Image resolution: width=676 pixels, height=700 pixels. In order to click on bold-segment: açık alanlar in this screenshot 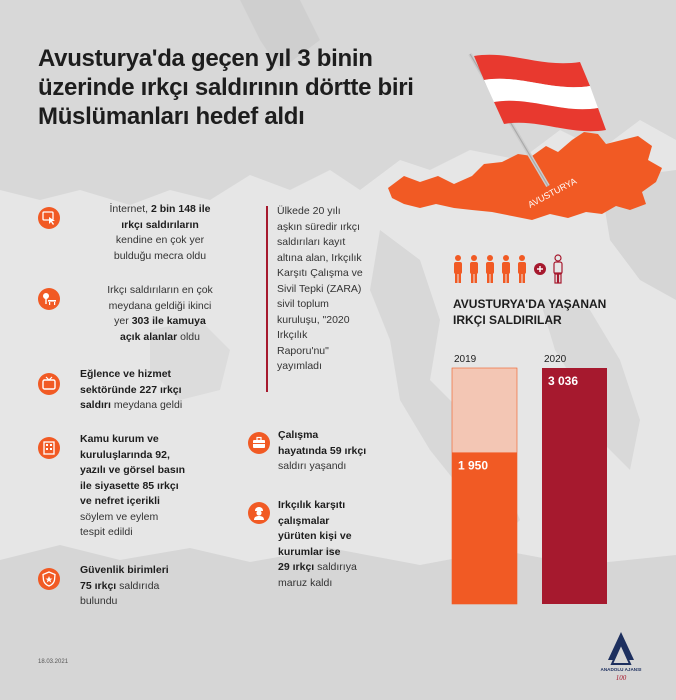, I will do `click(149, 336)`.